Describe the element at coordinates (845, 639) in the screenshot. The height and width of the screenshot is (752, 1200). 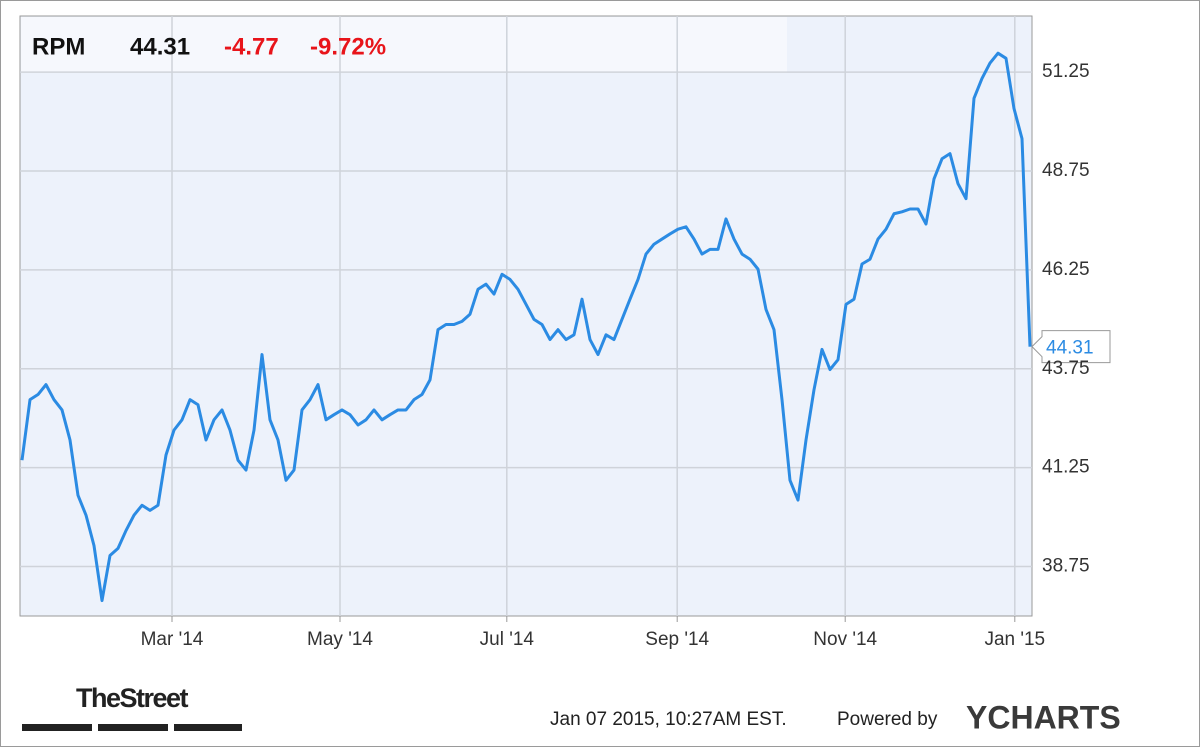
I see `x-tick-label: Nov '14` at that location.